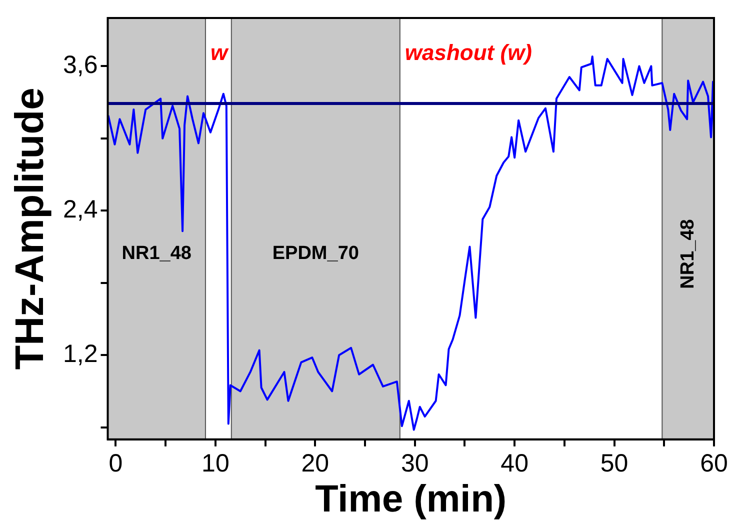  I want to click on y-tick-label: 2,4, so click(80, 210).